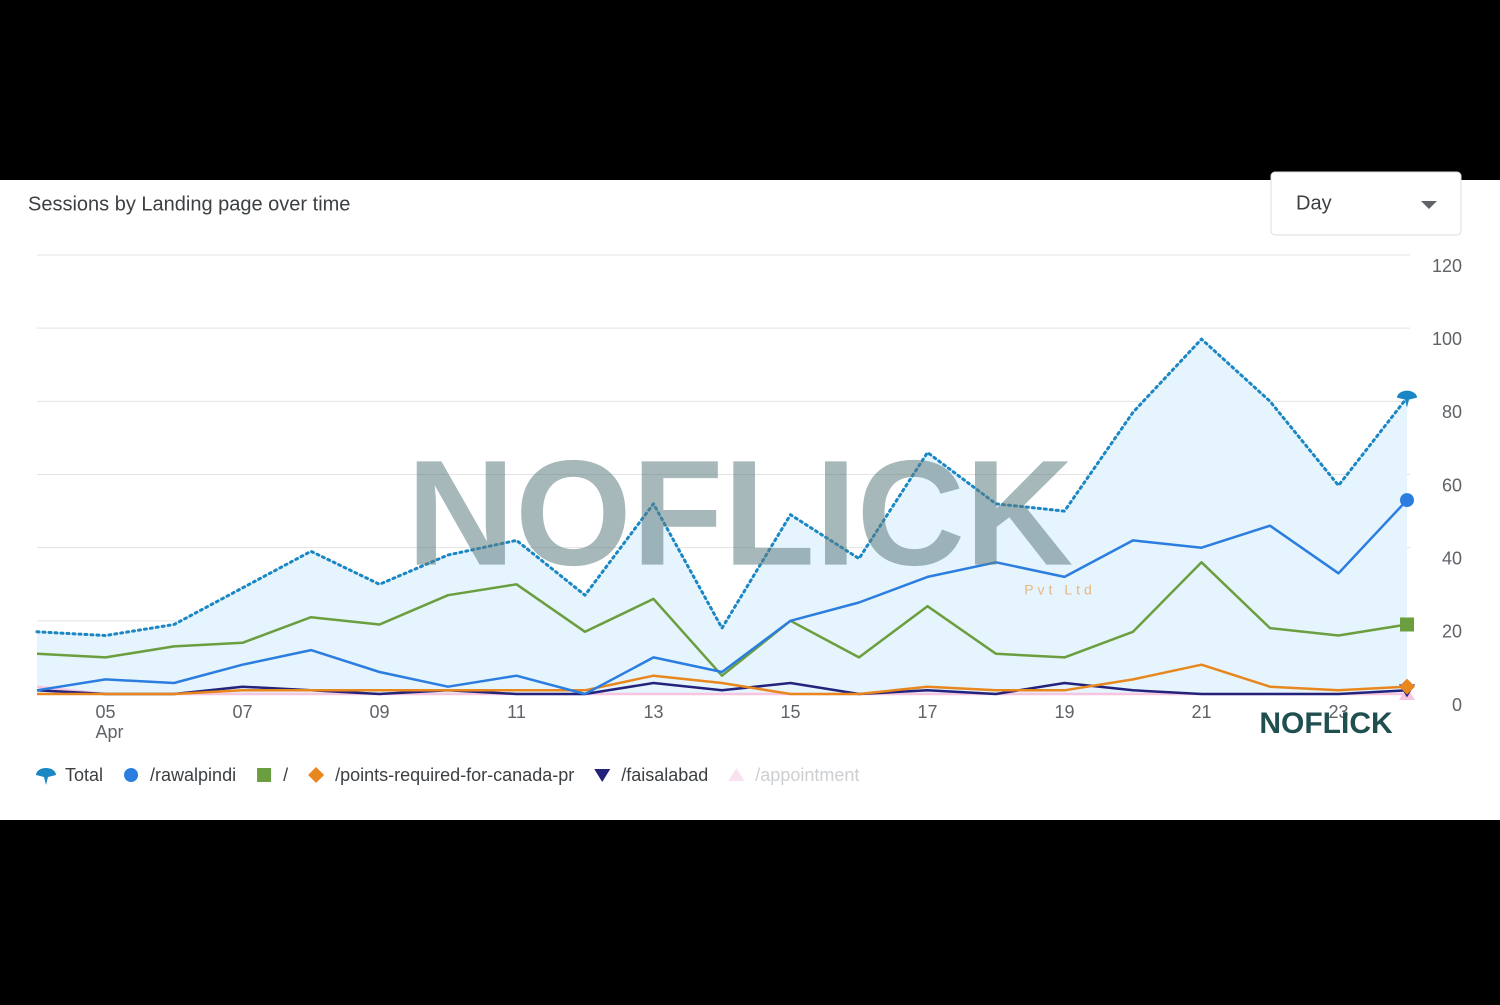 The image size is (1500, 1005). I want to click on period-dropdown: Day, so click(1366, 203).